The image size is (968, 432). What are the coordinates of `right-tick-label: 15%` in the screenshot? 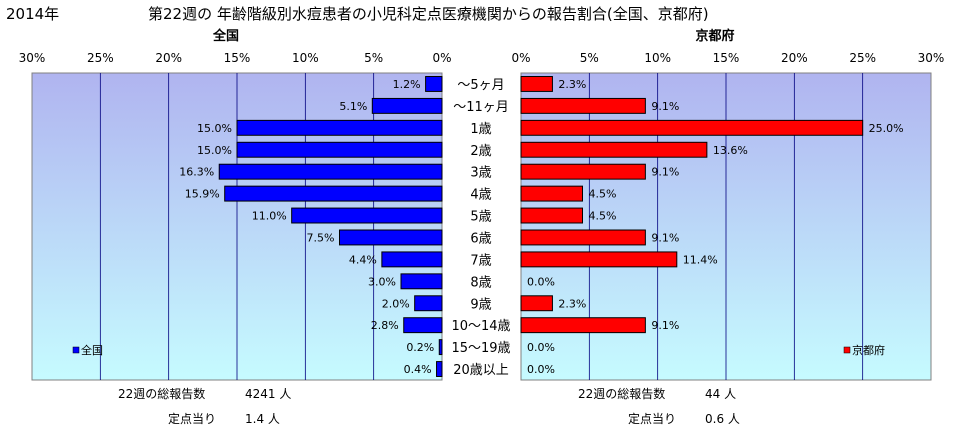 It's located at (726, 58).